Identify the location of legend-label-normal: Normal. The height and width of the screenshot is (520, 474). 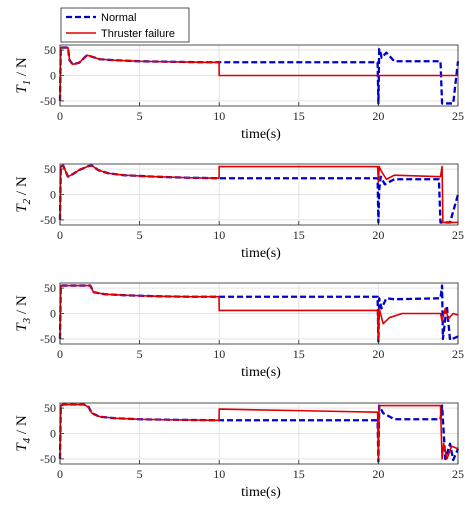
(118, 18).